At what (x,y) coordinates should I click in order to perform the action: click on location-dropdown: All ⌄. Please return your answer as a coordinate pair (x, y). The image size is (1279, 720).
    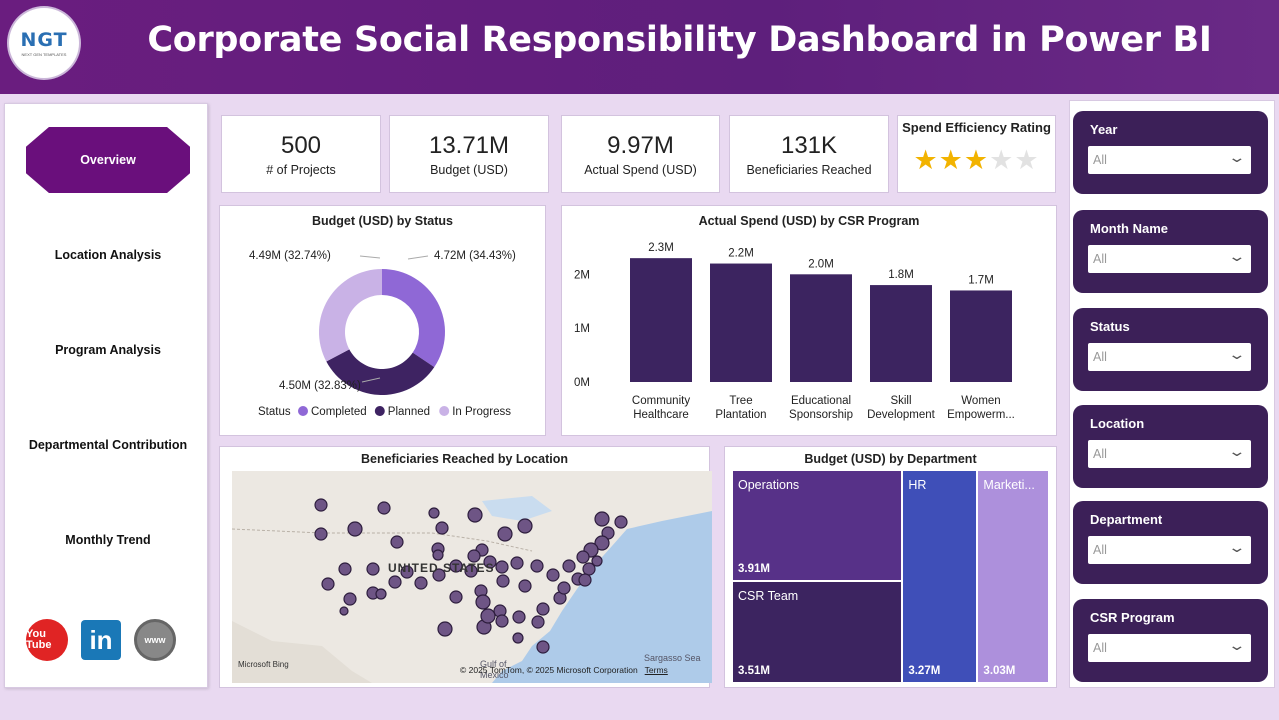
    Looking at the image, I should click on (1169, 454).